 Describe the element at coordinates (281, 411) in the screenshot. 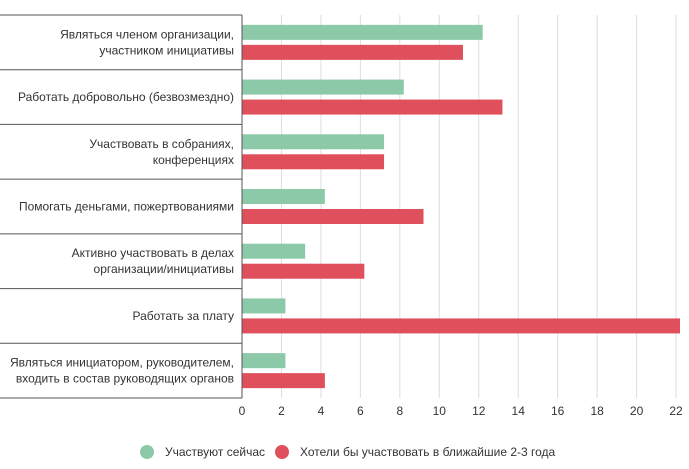

I see `x-tick-label: 2` at that location.